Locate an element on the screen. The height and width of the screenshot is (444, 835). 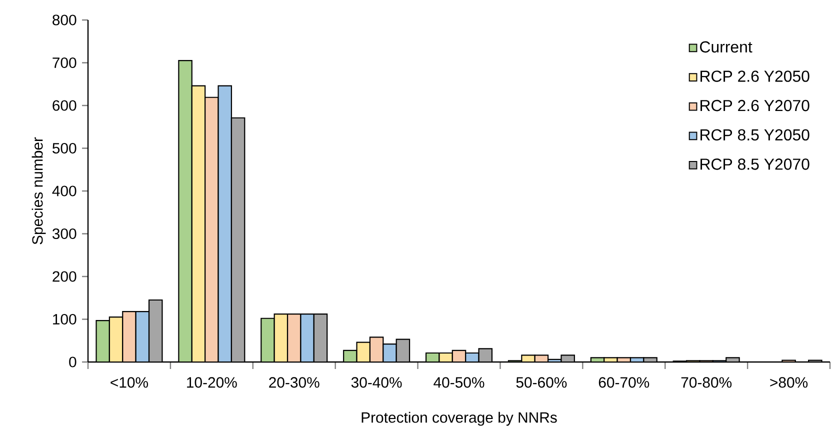
y-tick-label: 100 is located at coordinates (64, 319).